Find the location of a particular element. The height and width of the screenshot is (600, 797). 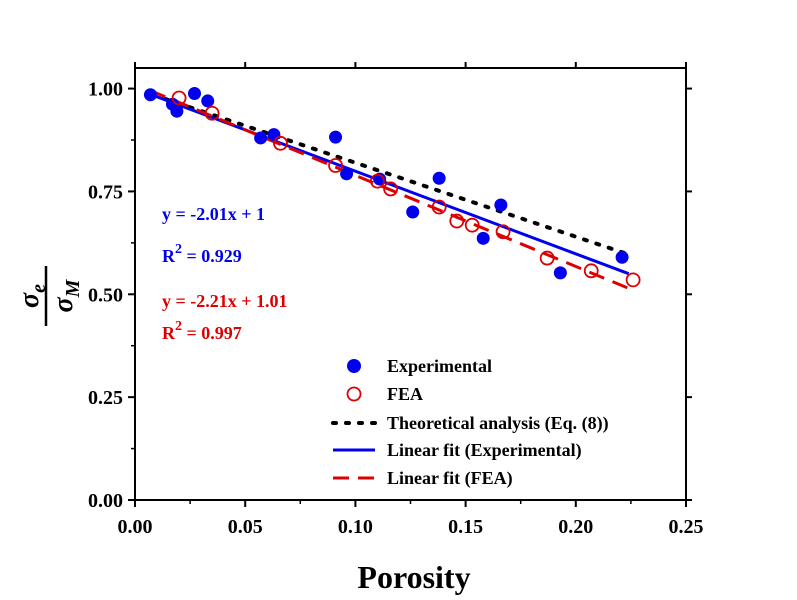

y-tick-label: 0.50 is located at coordinates (105, 295).